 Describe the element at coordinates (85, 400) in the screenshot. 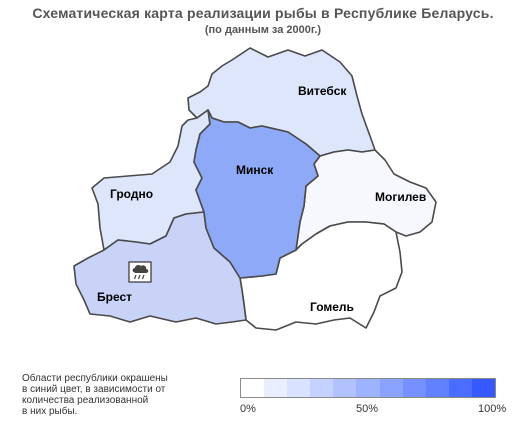

I see `legend-note-line: количества реализованной` at that location.